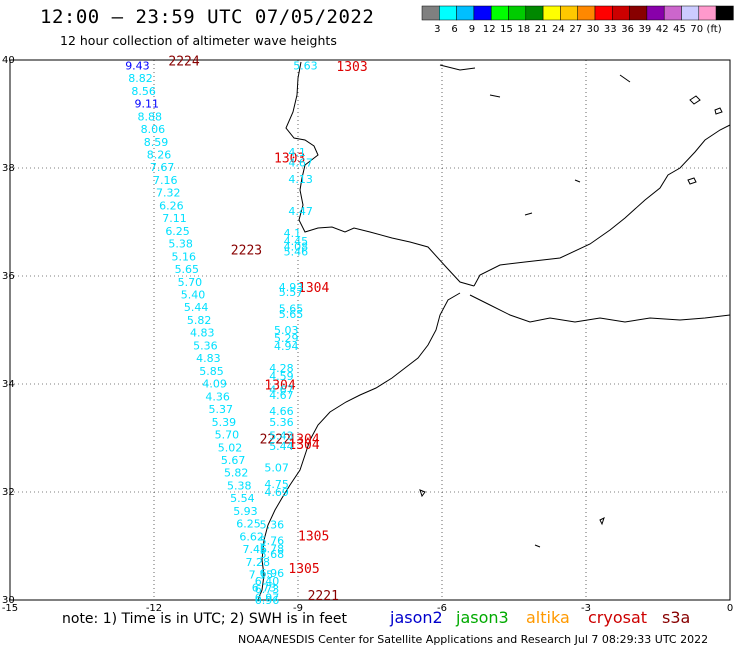  Describe the element at coordinates (305, 65) in the screenshot. I see `swh-value: 5.63` at that location.